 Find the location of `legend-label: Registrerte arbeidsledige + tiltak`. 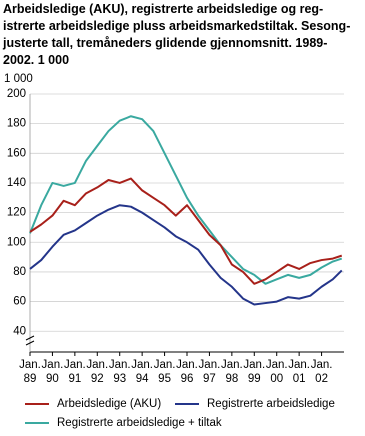

legend-label: Registrerte arbeidsledige + tiltak is located at coordinates (139, 423).